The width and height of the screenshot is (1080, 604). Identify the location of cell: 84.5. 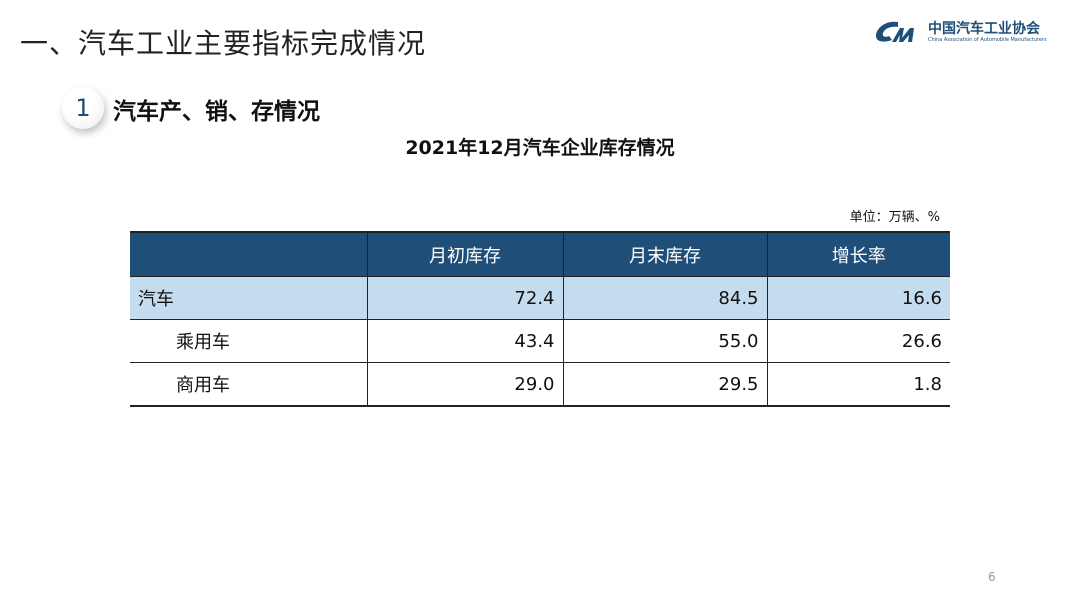
(665, 298).